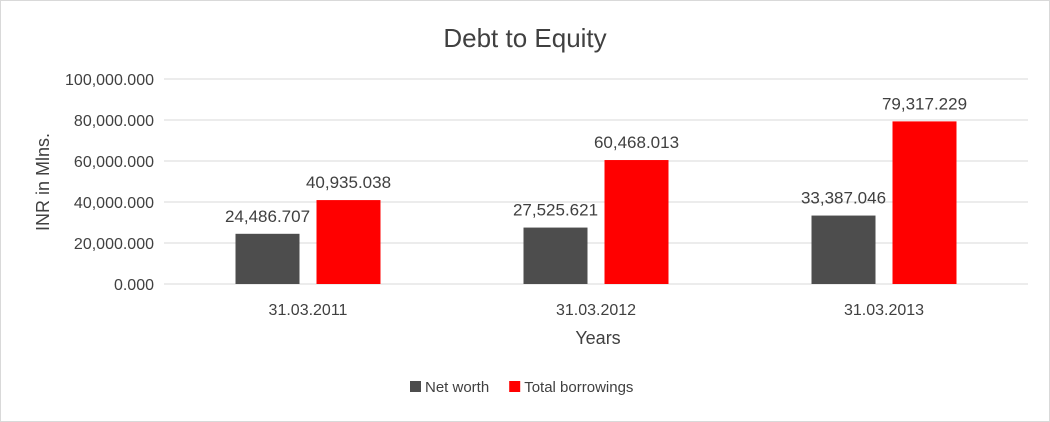 This screenshot has height=422, width=1050. What do you see at coordinates (267, 216) in the screenshot?
I see `data-label: 24,486.707` at bounding box center [267, 216].